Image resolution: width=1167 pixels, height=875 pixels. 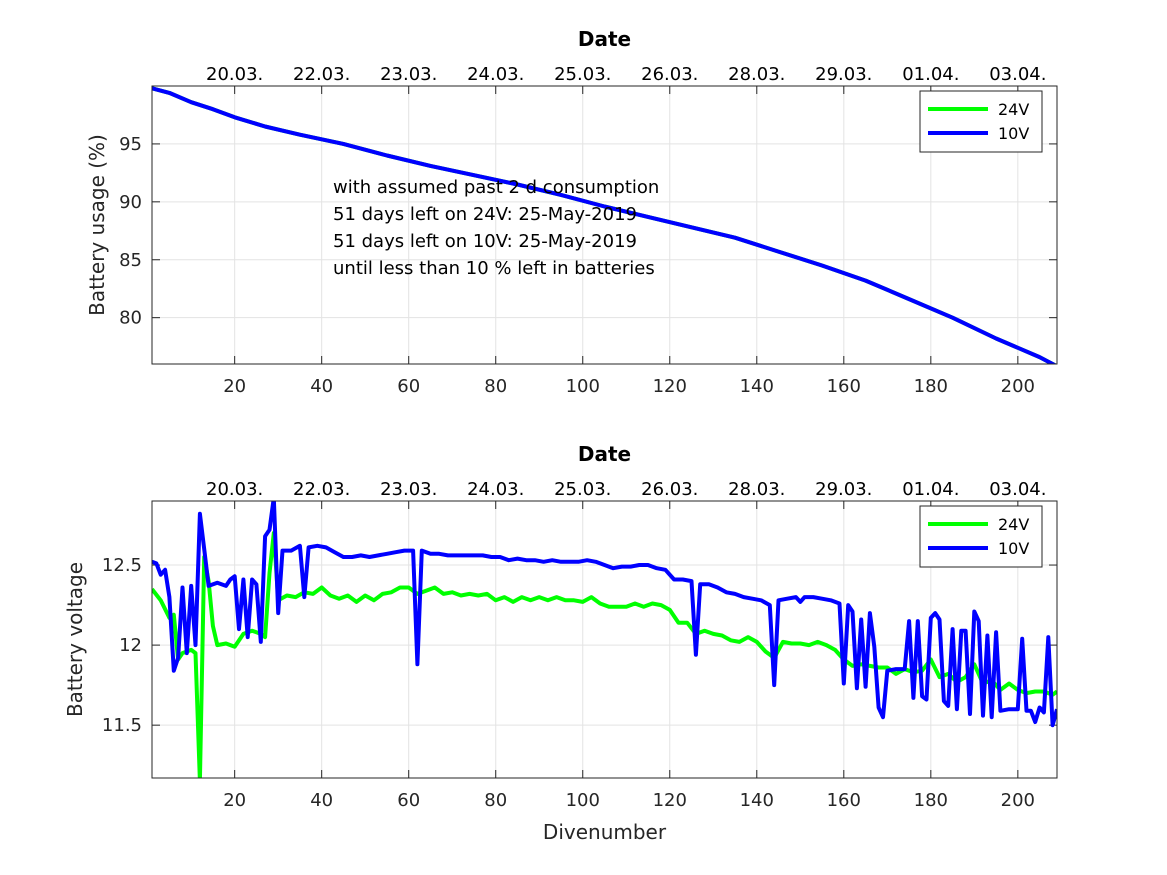 I want to click on annotation-line: 51 days left on 24V: 25-May-2019, so click(x=485, y=214).